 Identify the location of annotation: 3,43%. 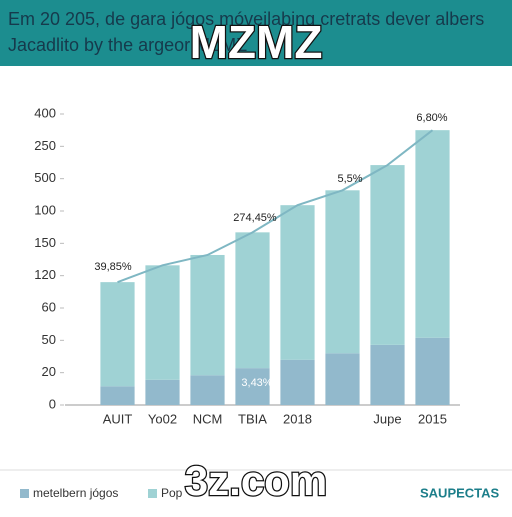
(256, 383).